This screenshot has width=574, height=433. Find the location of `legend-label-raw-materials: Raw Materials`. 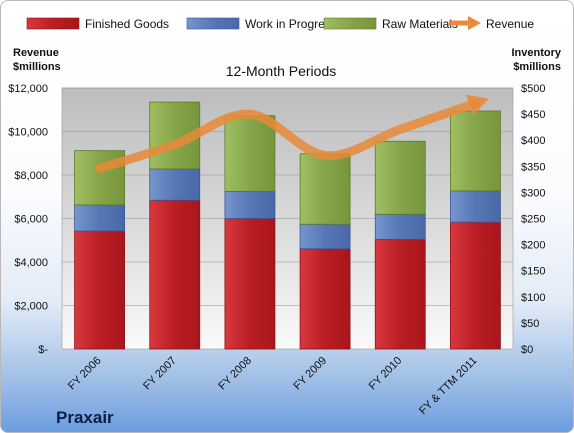

legend-label-raw-materials: Raw Materials is located at coordinates (420, 24).